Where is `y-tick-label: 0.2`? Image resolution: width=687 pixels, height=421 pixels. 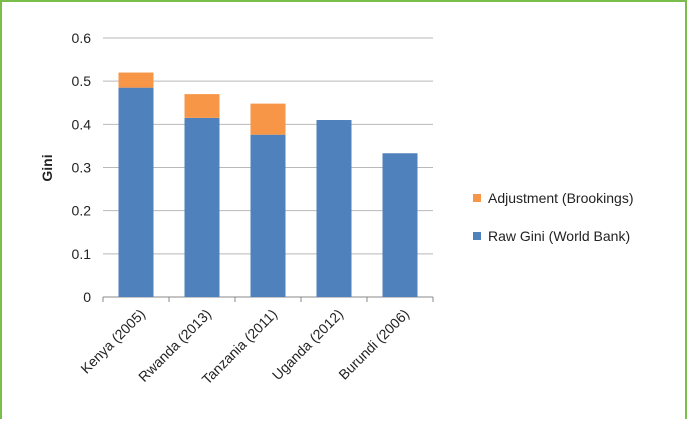 y-tick-label: 0.2 is located at coordinates (82, 211).